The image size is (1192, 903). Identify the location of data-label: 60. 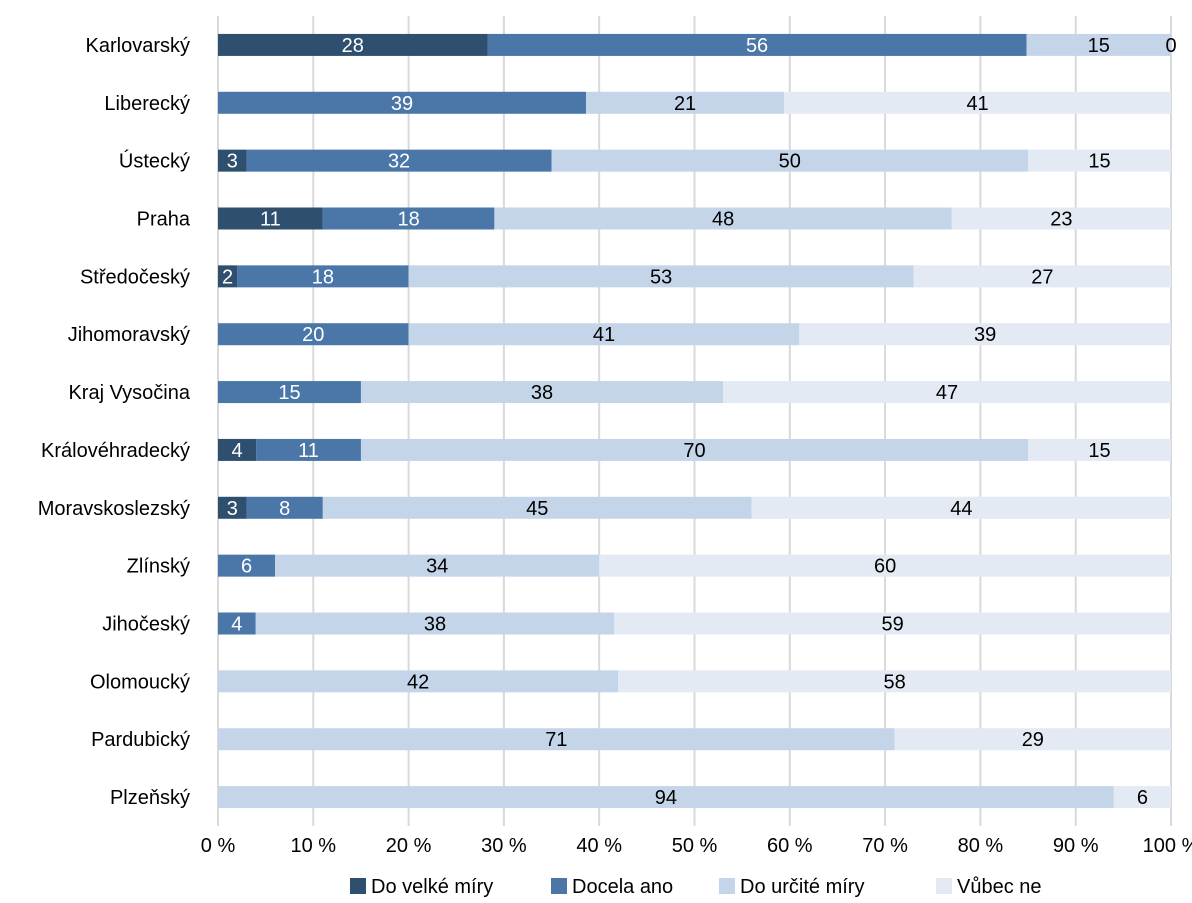
(885, 567).